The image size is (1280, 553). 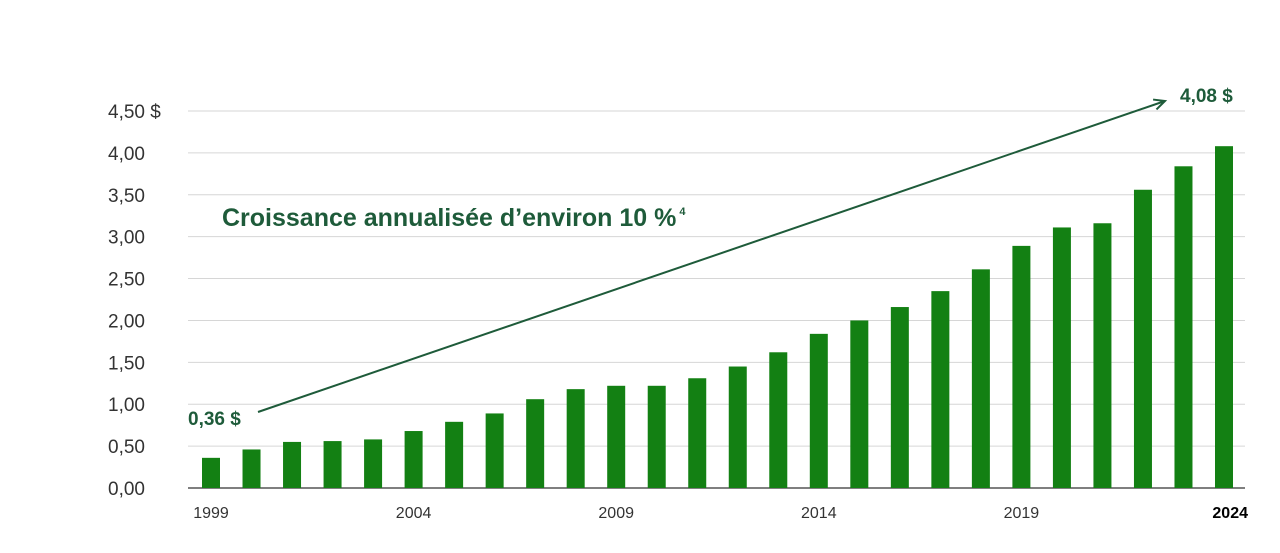 I want to click on bar-2012, so click(x=737, y=427).